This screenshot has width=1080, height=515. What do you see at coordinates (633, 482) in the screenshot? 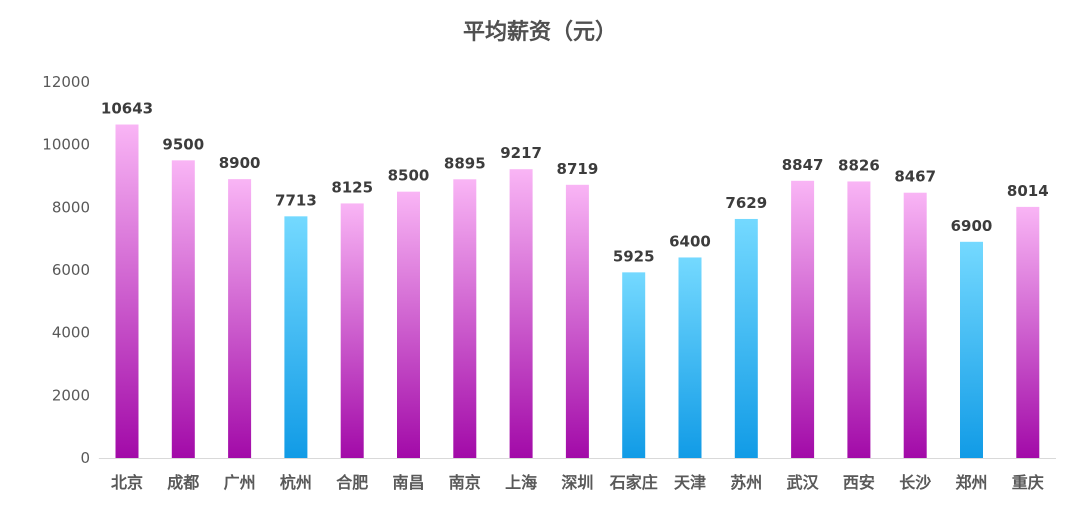
I see `x-tick-label: 石家庄` at bounding box center [633, 482].